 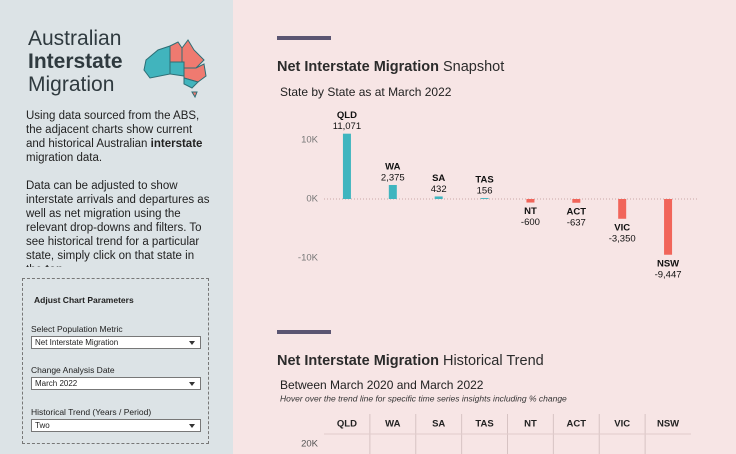 I want to click on title-rest: Snapshot, so click(x=473, y=67).